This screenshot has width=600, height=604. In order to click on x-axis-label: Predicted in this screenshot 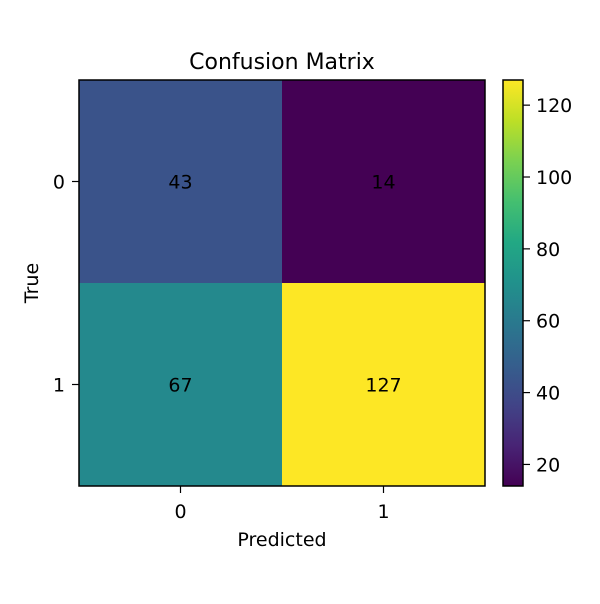, I will do `click(281, 540)`.